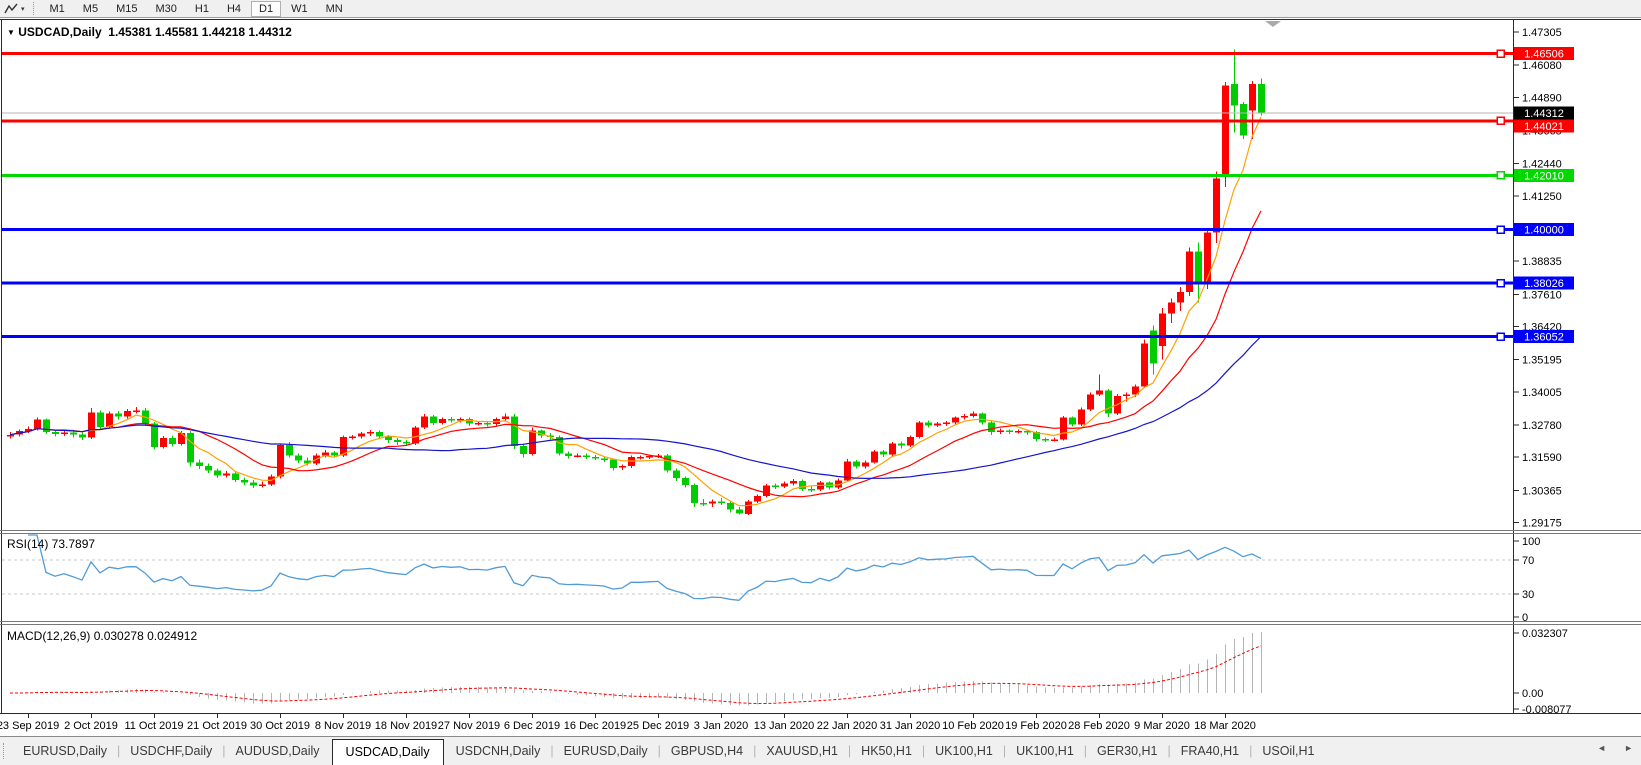 The height and width of the screenshot is (765, 1641). Describe the element at coordinates (1544, 231) in the screenshot. I see `svg-text: 1.40000` at that location.